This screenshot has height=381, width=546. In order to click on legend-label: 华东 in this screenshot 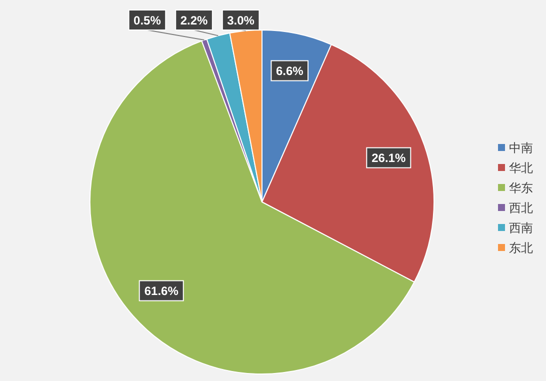, I will do `click(521, 188)`.